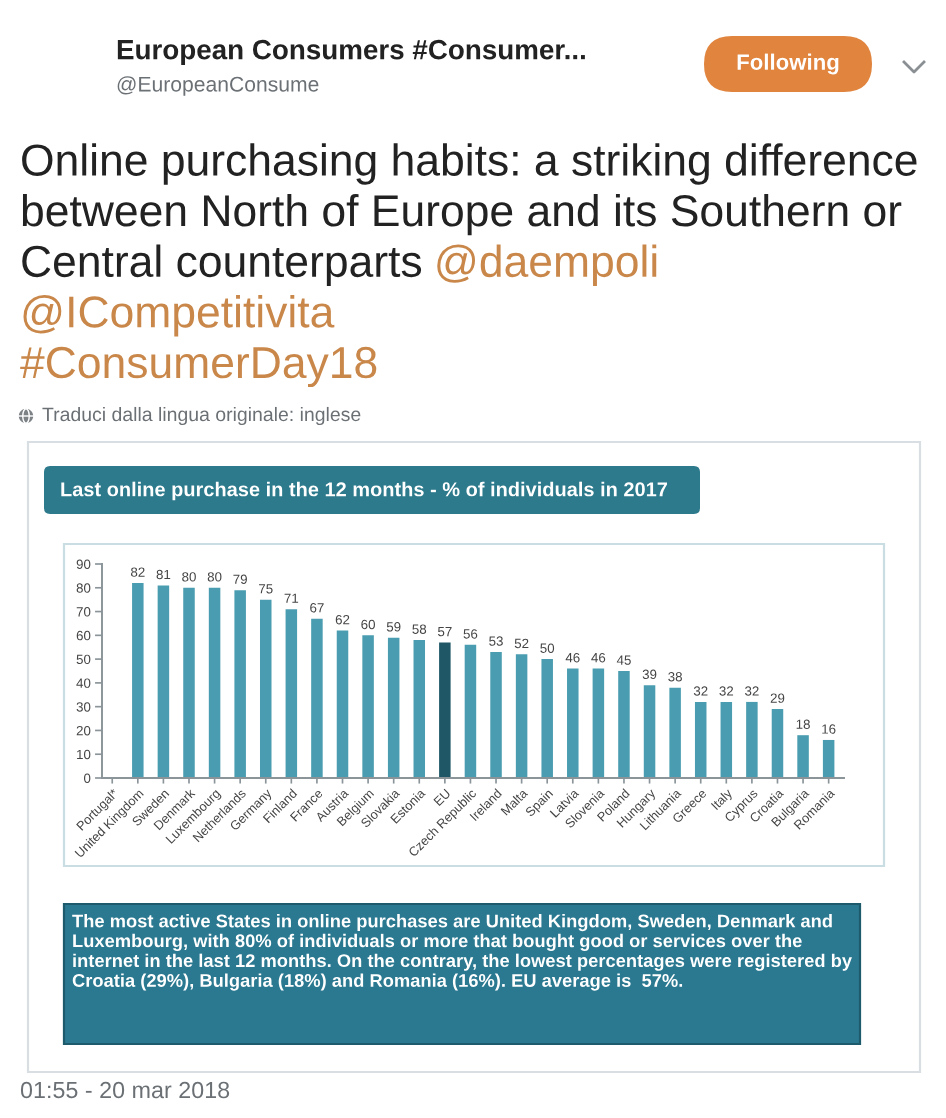  I want to click on text: between North of Europe and its Southern or, so click(462, 214).